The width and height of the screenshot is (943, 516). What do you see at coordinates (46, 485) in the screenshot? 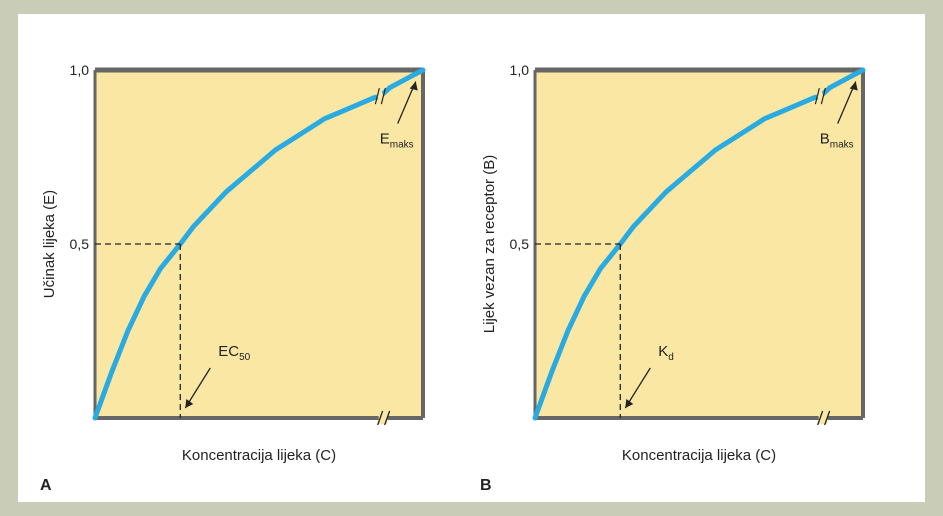
I see `panel-letter: A` at bounding box center [46, 485].